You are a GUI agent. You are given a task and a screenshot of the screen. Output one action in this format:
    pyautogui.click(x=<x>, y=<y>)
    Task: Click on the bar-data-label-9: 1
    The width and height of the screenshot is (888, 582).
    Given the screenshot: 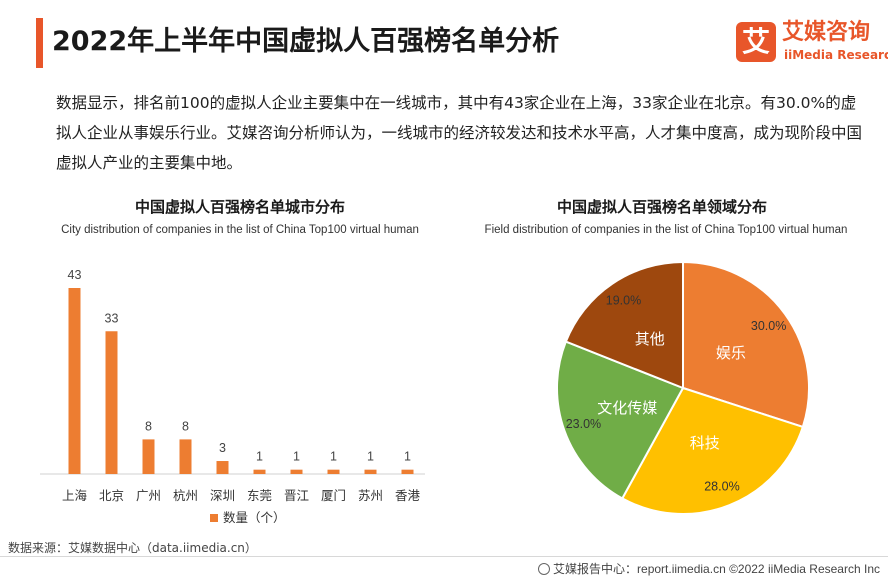 What is the action you would take?
    pyautogui.click(x=370, y=457)
    